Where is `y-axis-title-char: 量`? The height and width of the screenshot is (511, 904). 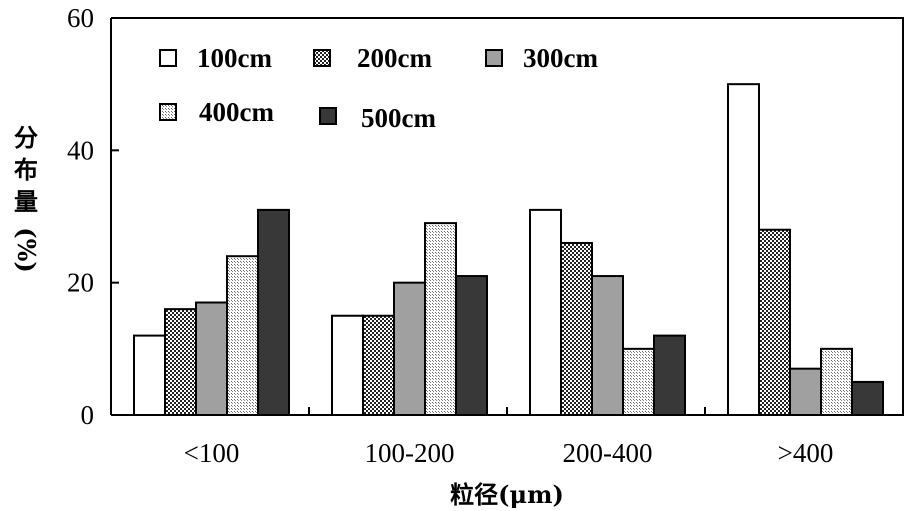
y-axis-title-char: 量 is located at coordinates (26, 201).